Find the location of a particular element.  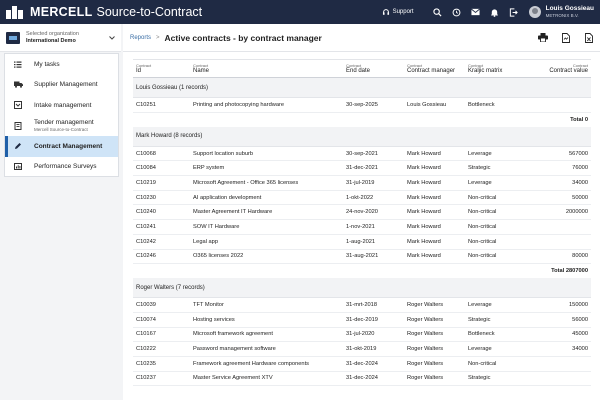

cell-id: C10219 is located at coordinates (146, 182).